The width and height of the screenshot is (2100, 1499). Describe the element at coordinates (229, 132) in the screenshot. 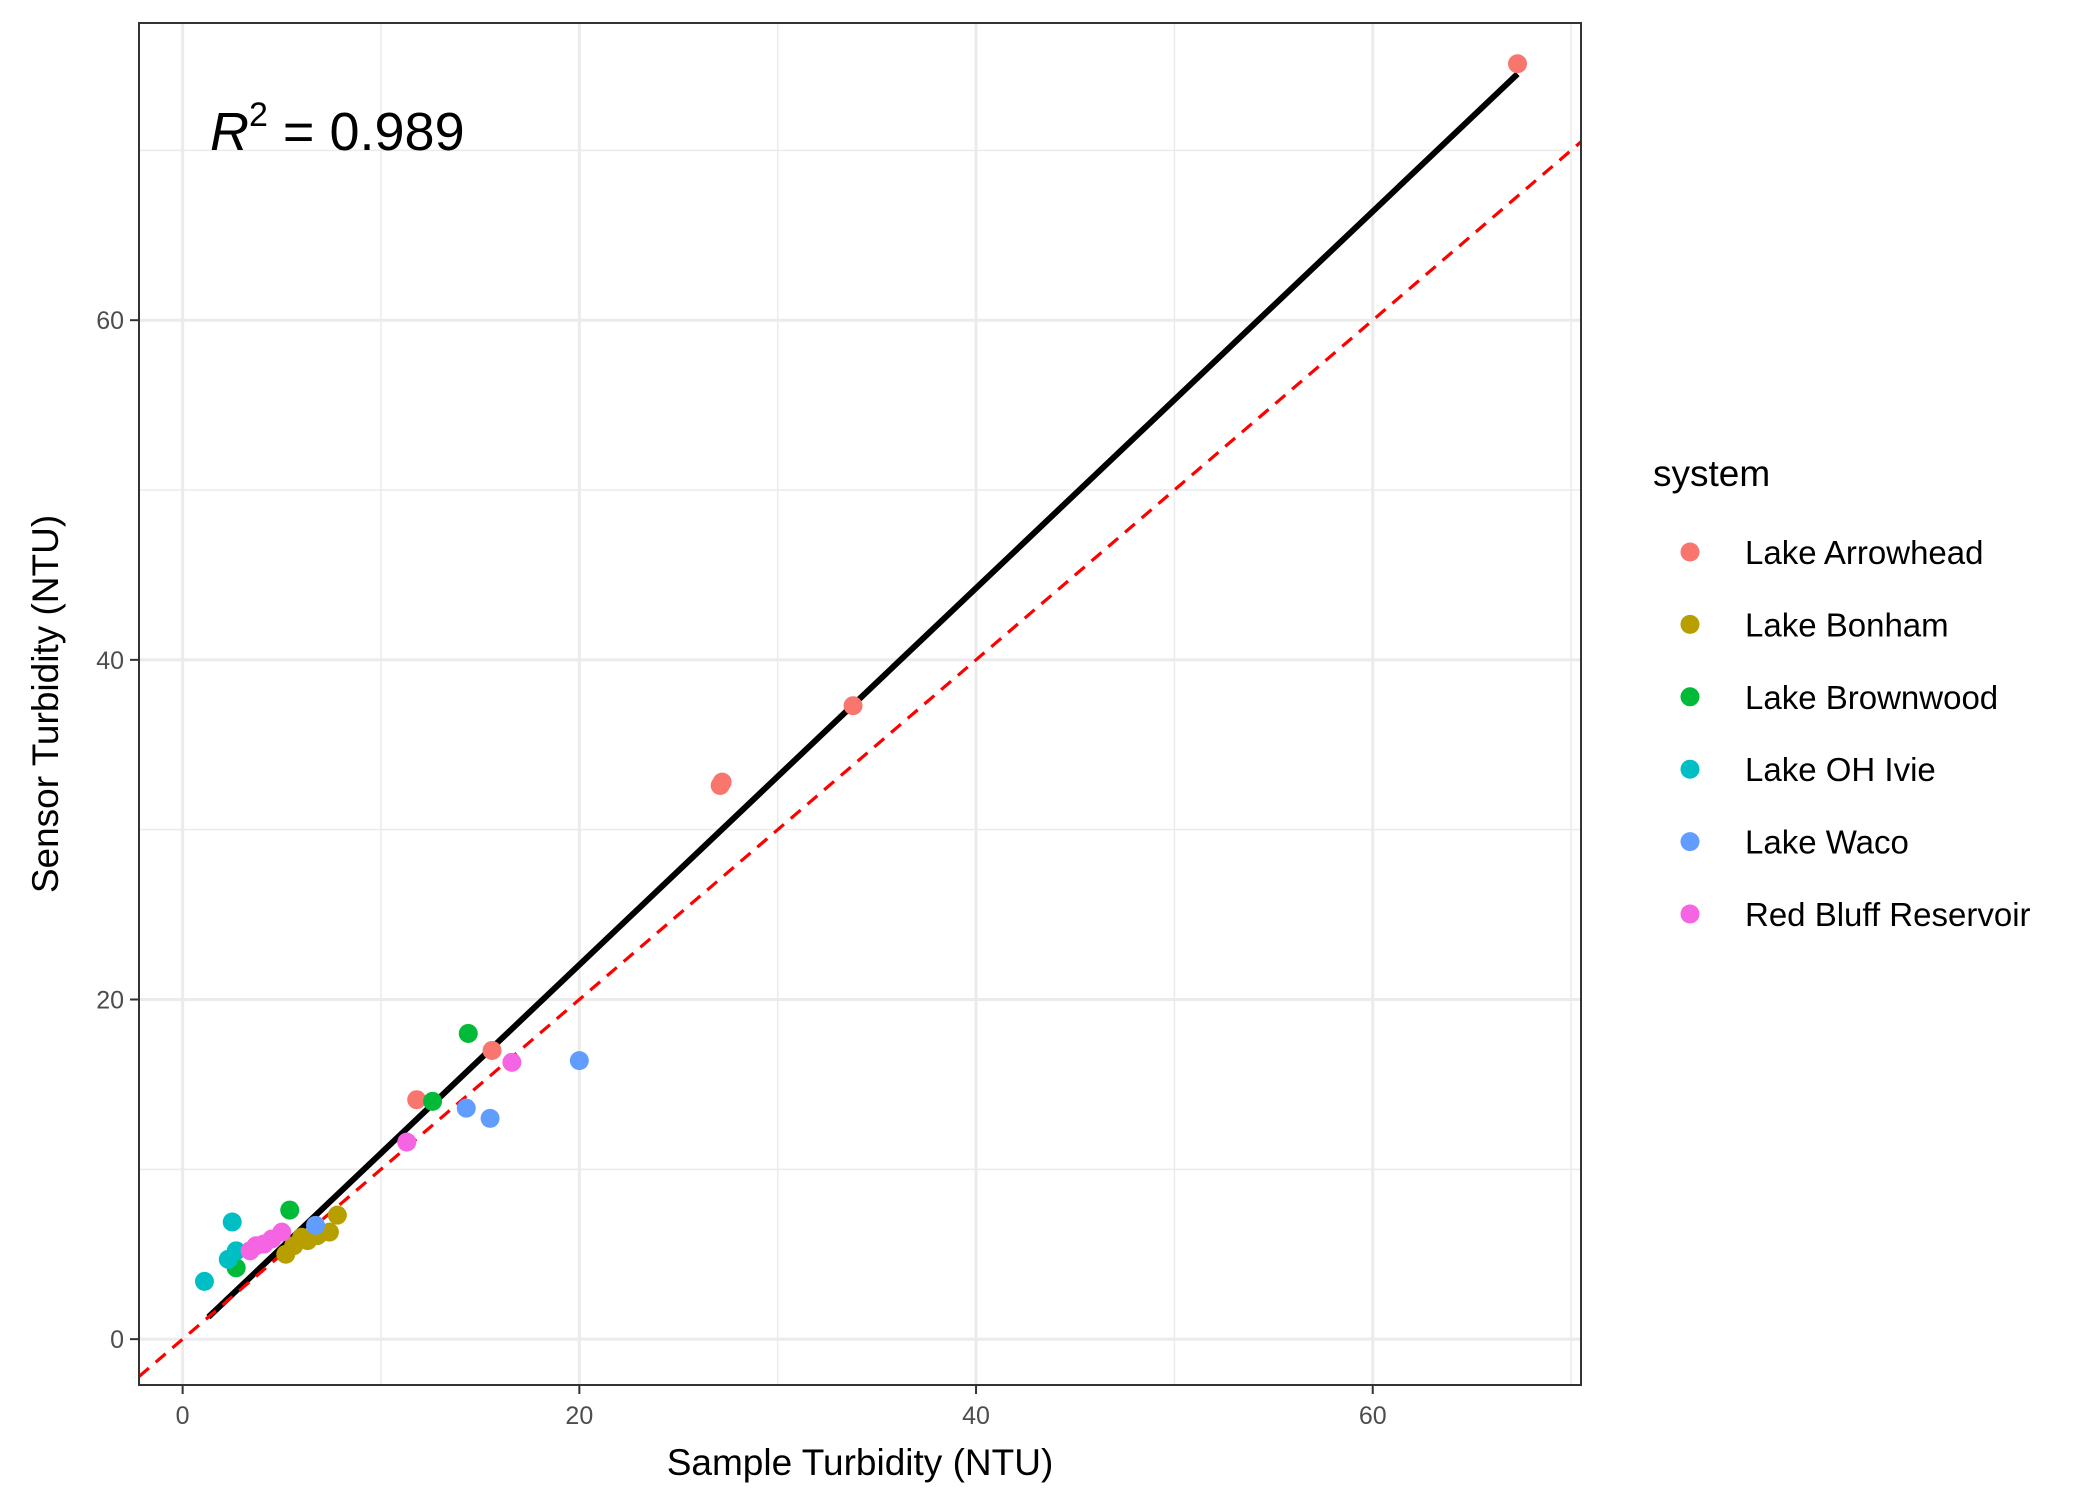

I see `r-symbol: R` at that location.